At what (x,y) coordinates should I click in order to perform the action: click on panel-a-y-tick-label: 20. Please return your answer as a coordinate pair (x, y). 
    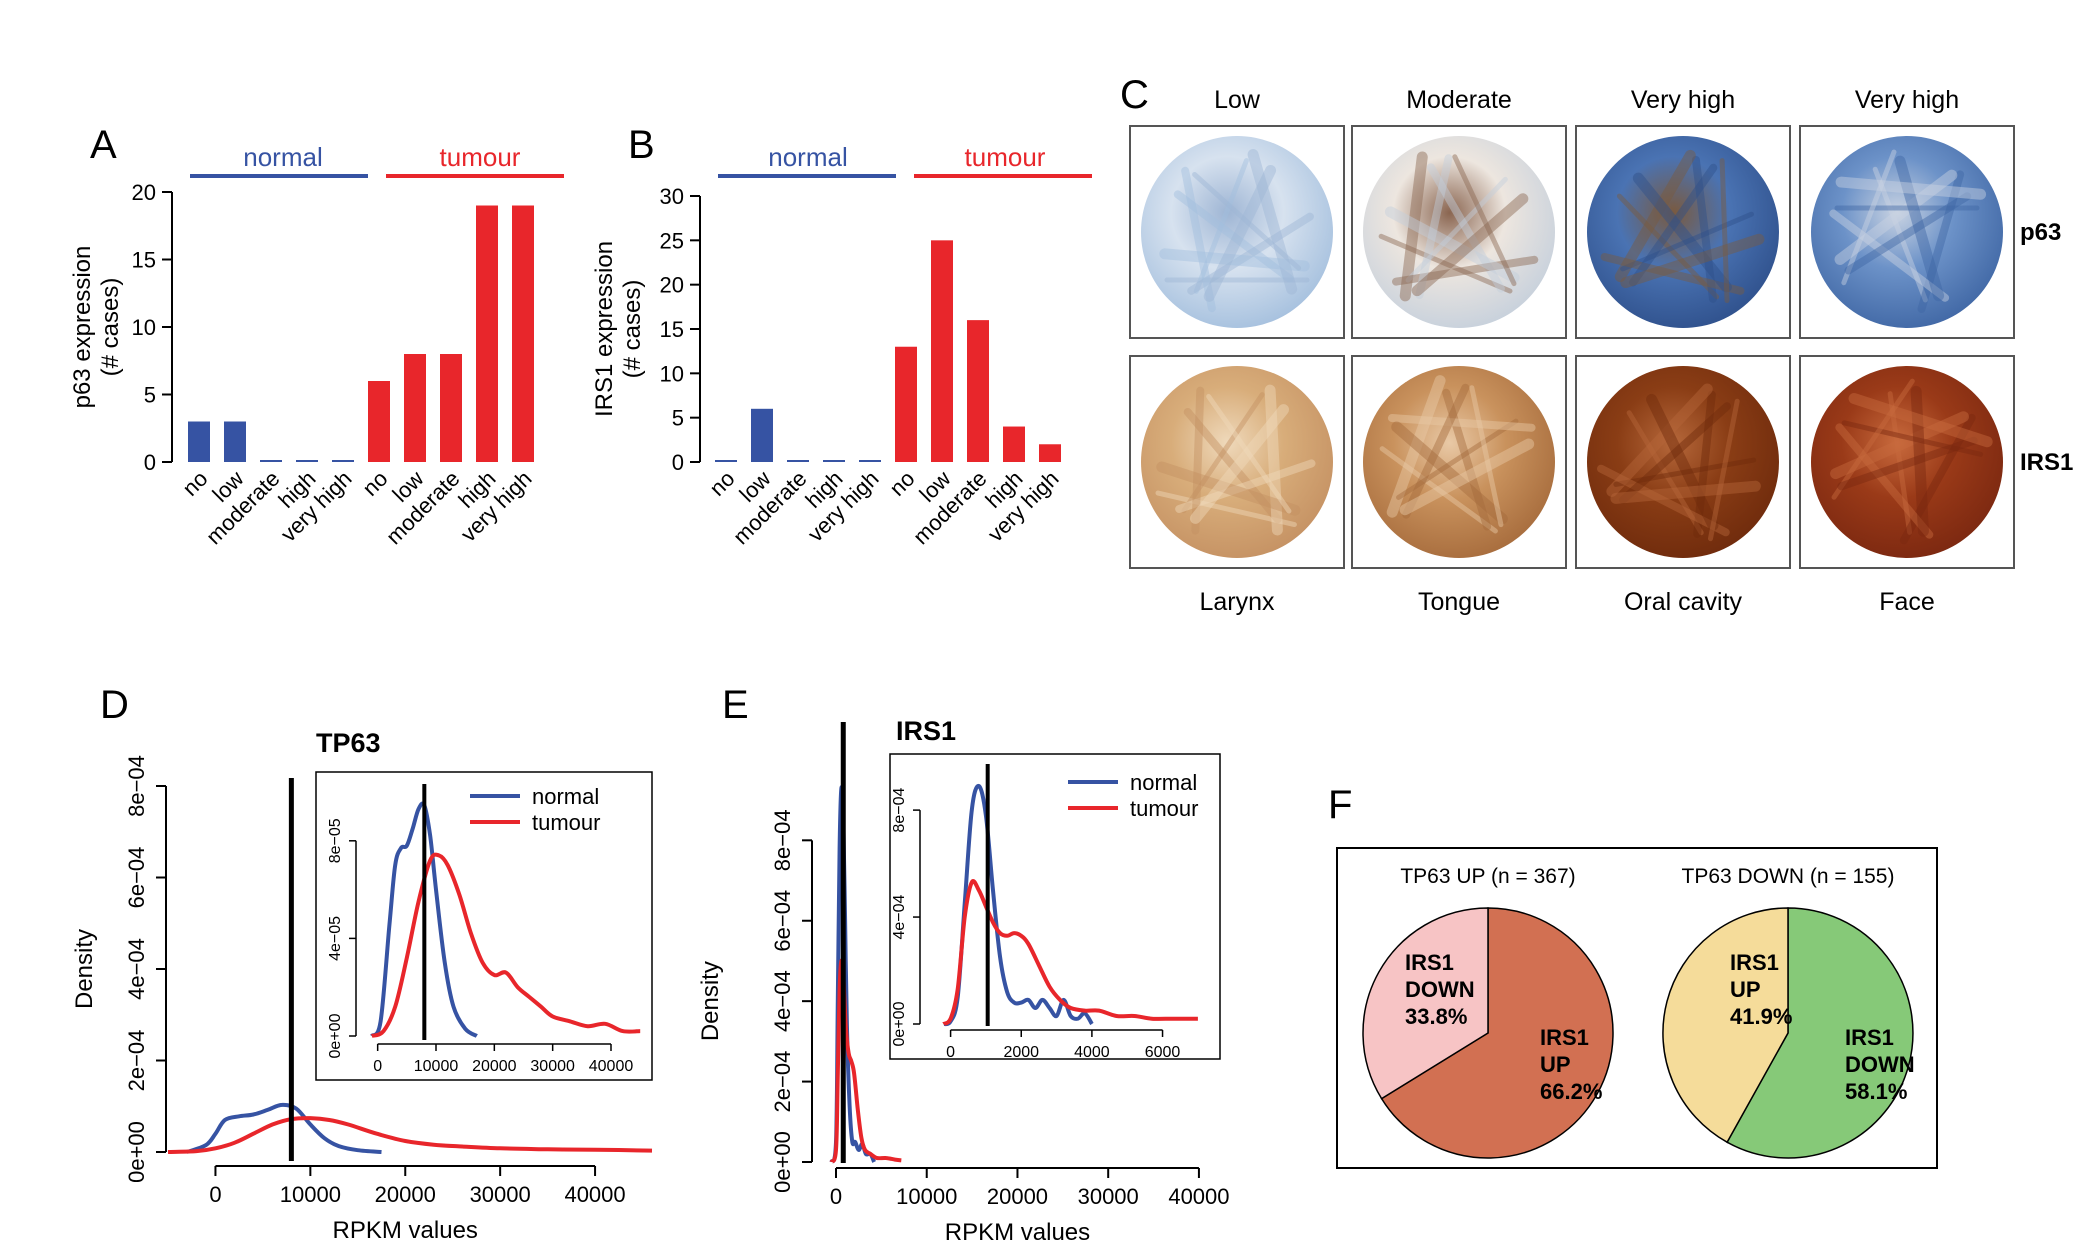
    Looking at the image, I should click on (144, 192).